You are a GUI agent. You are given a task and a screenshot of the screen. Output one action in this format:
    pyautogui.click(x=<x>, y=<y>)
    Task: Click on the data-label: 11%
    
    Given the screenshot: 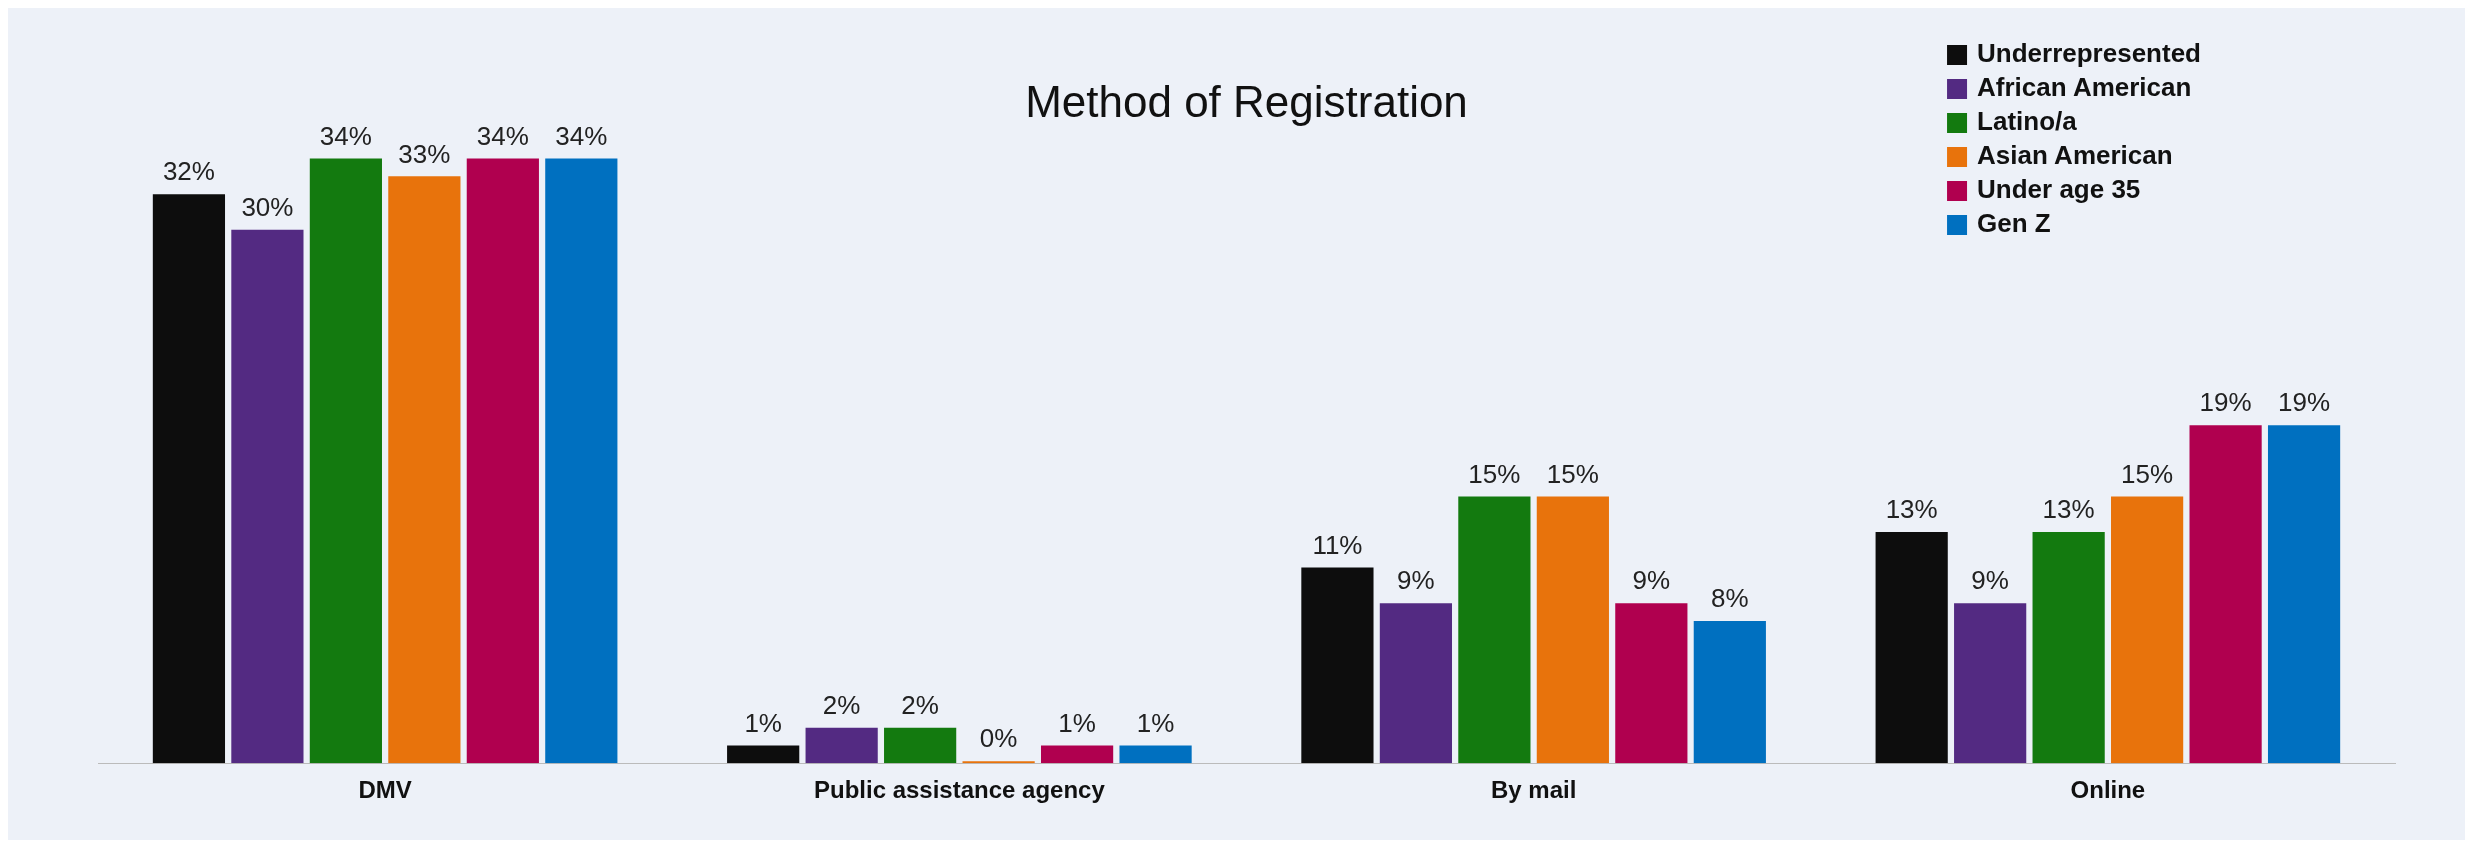 What is the action you would take?
    pyautogui.click(x=1337, y=544)
    